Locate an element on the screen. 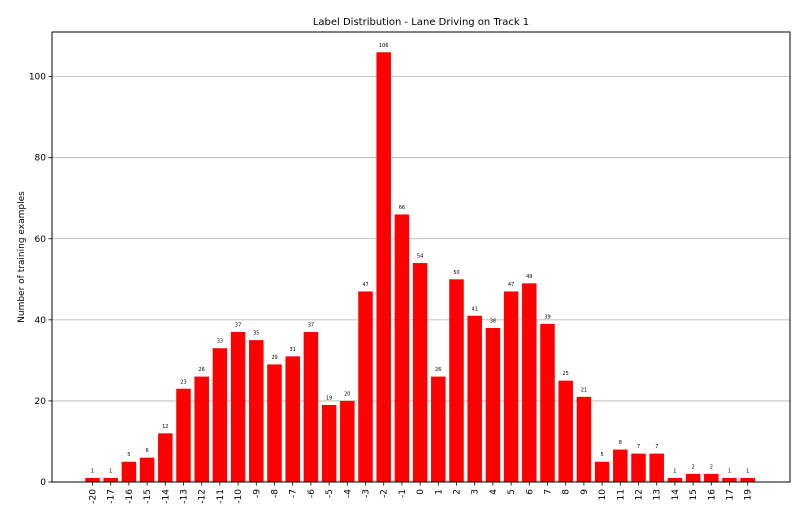 This screenshot has width=810, height=512. data-label: 33 is located at coordinates (220, 342).